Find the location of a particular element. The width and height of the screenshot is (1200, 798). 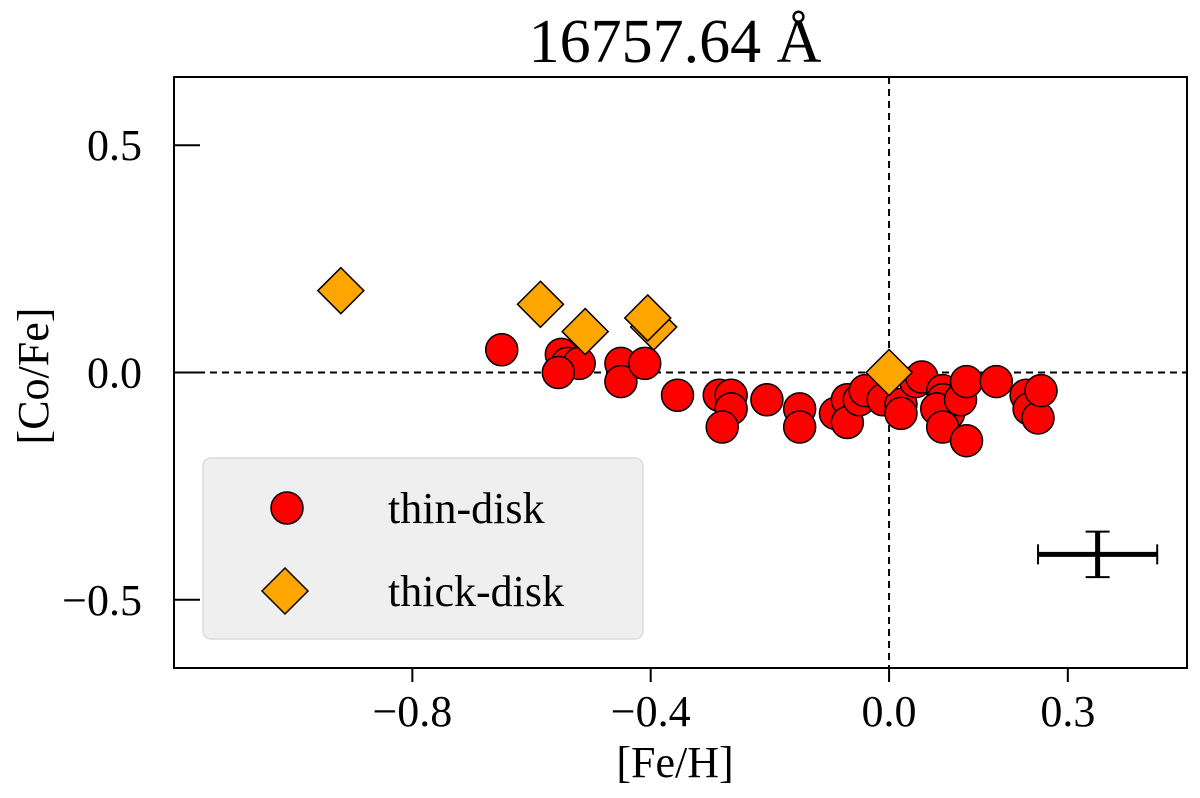

x-tick-label: 0.3 is located at coordinates (1067, 711).